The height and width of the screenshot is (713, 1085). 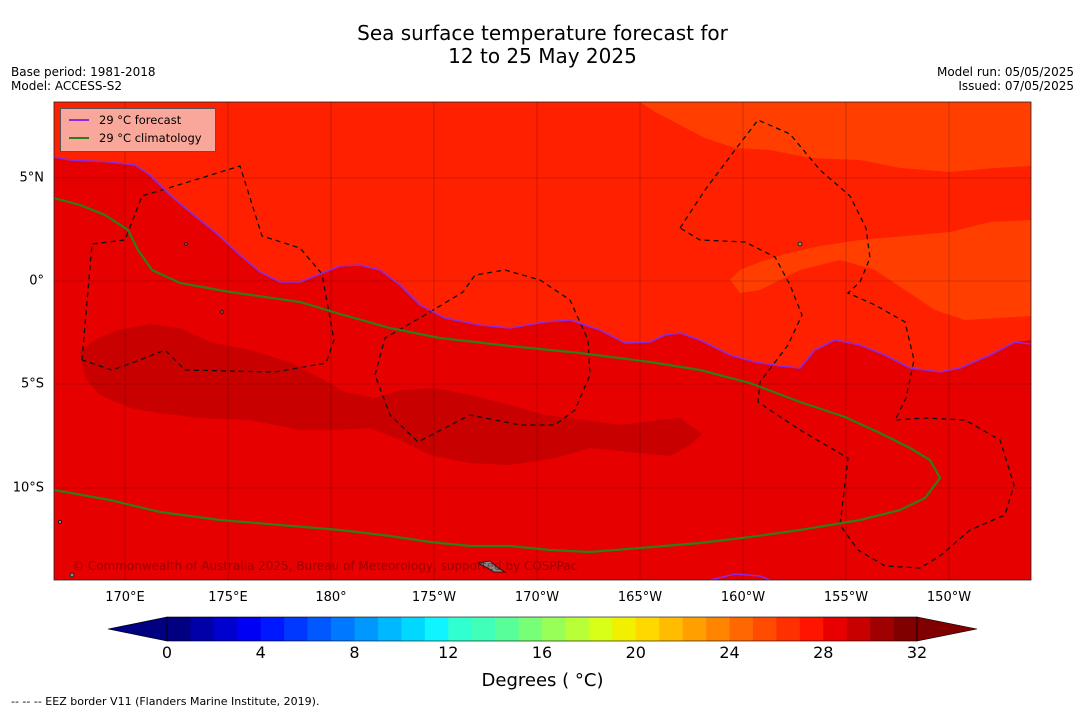 I want to click on lon-label: 170°E, so click(x=125, y=597).